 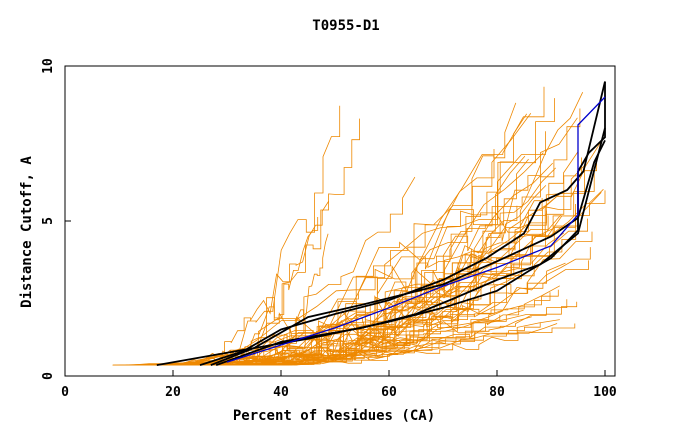 What do you see at coordinates (605, 392) in the screenshot?
I see `x-tick-label: 100` at bounding box center [605, 392].